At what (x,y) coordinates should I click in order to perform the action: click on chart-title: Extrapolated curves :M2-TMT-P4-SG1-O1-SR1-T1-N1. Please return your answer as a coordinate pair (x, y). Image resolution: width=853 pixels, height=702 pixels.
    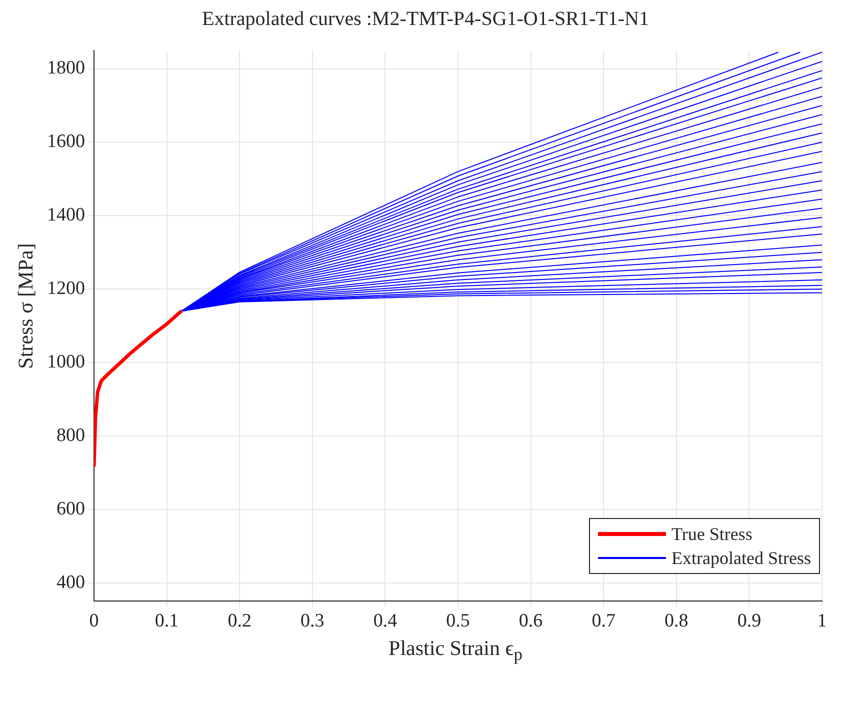
    Looking at the image, I should click on (425, 20).